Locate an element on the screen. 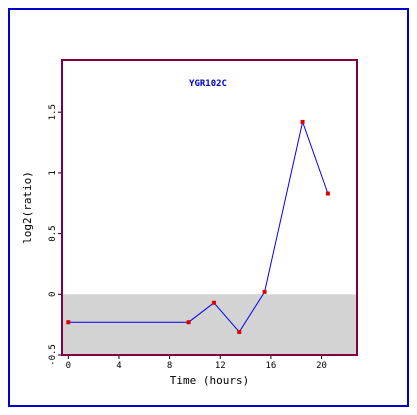 The width and height of the screenshot is (417, 415). x-tick-label: 20 is located at coordinates (321, 366).